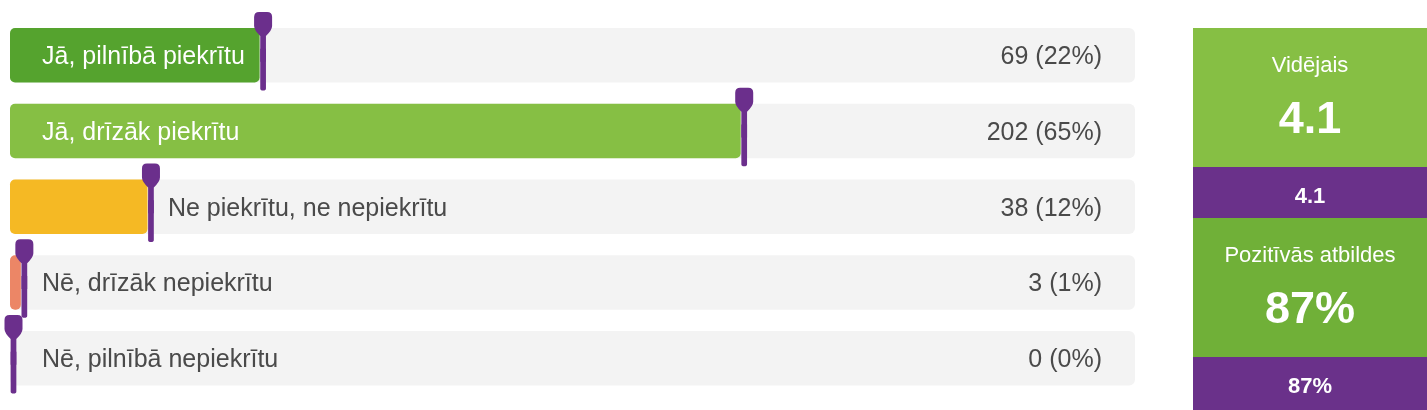  What do you see at coordinates (1310, 64) in the screenshot?
I see `text: Vidējais` at bounding box center [1310, 64].